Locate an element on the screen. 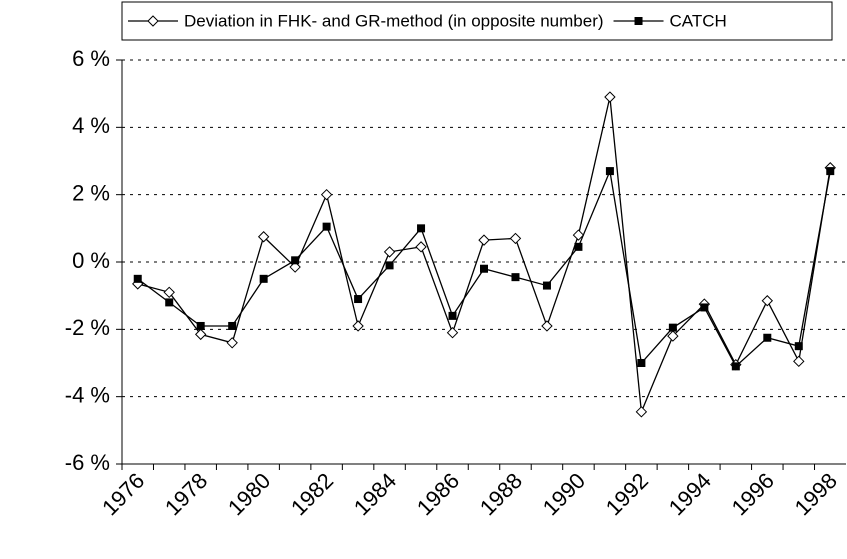 The image size is (847, 559). x-tick-label: 1986 is located at coordinates (438, 494).